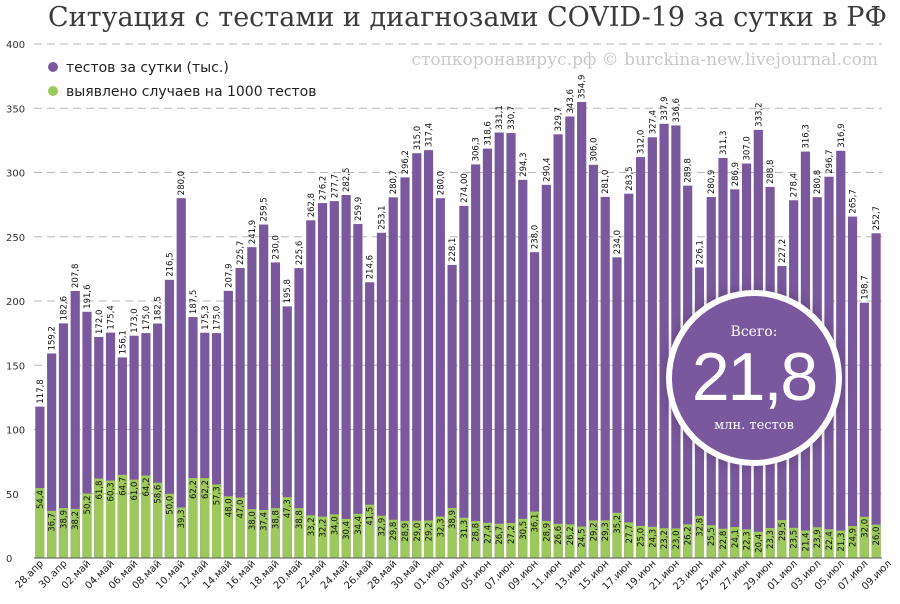 This screenshot has width=900, height=604. Describe the element at coordinates (394, 531) in the screenshot. I see `label-cases-30: 29,8` at that location.